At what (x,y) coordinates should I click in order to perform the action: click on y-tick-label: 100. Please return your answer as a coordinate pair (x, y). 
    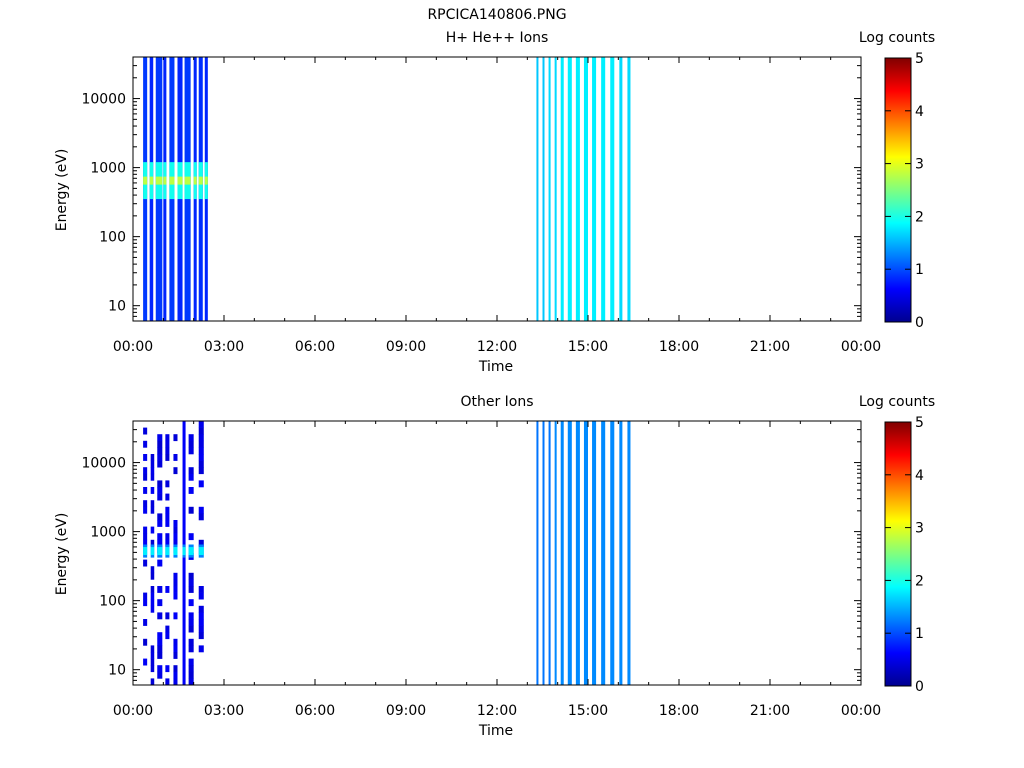
    Looking at the image, I should click on (112, 238).